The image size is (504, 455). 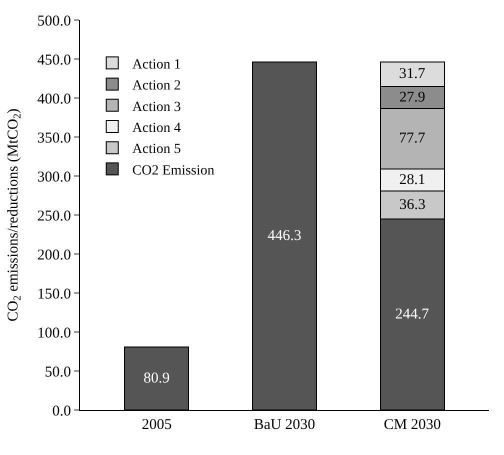 I want to click on y-tick-label: 400.0, so click(x=54, y=99).